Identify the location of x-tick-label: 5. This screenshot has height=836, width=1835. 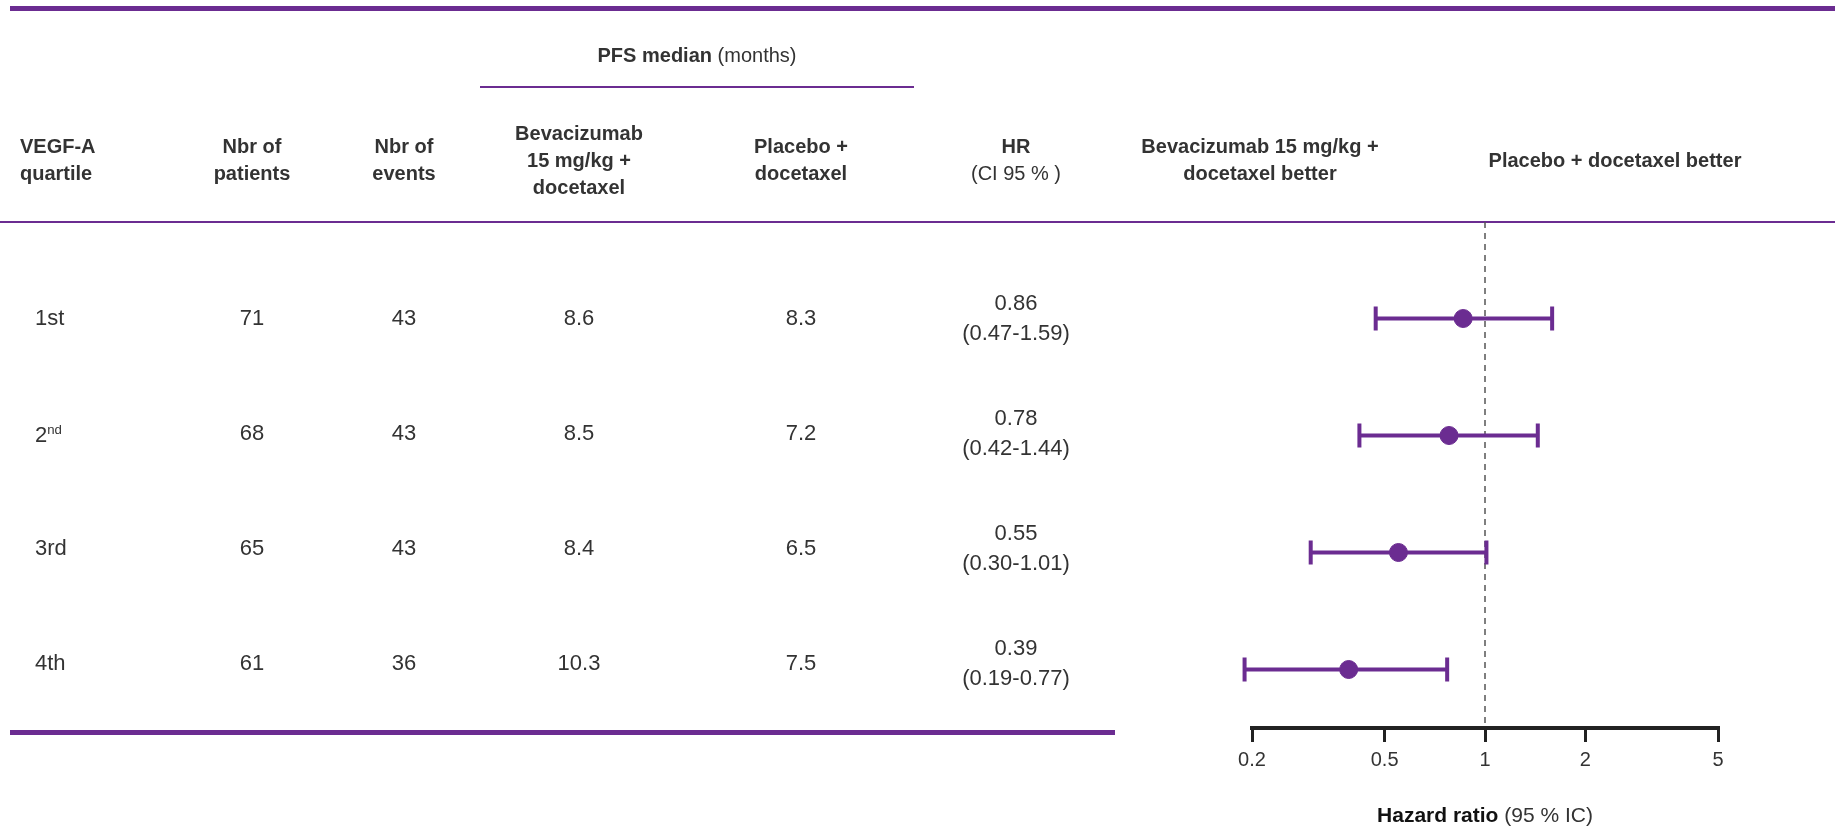
(1718, 758).